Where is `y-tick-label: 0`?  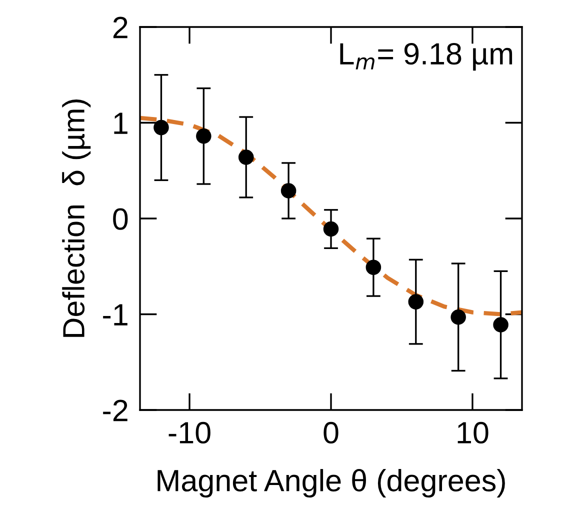
y-tick-label: 0 is located at coordinates (120, 219).